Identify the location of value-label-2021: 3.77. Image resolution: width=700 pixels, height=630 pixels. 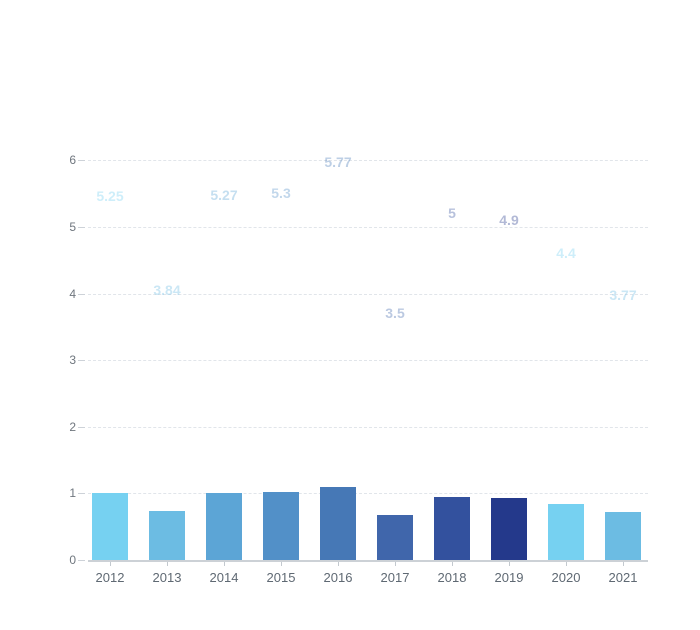
(623, 294).